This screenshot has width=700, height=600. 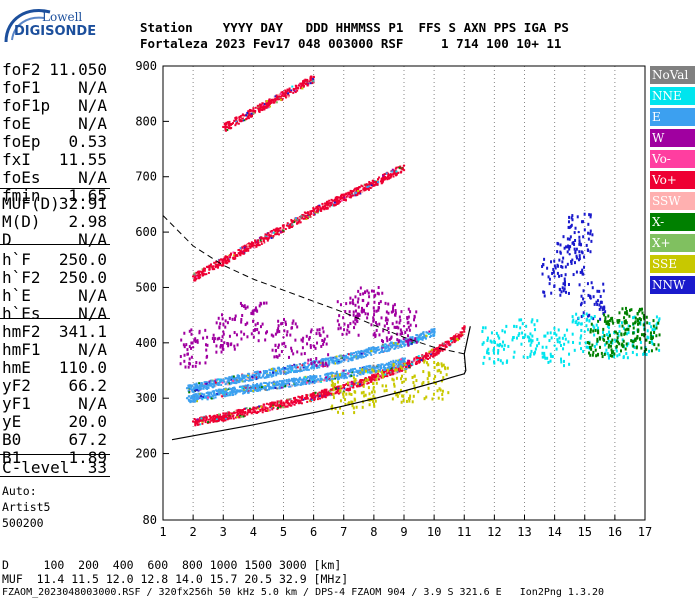 I want to click on series-point, so click(x=600, y=337).